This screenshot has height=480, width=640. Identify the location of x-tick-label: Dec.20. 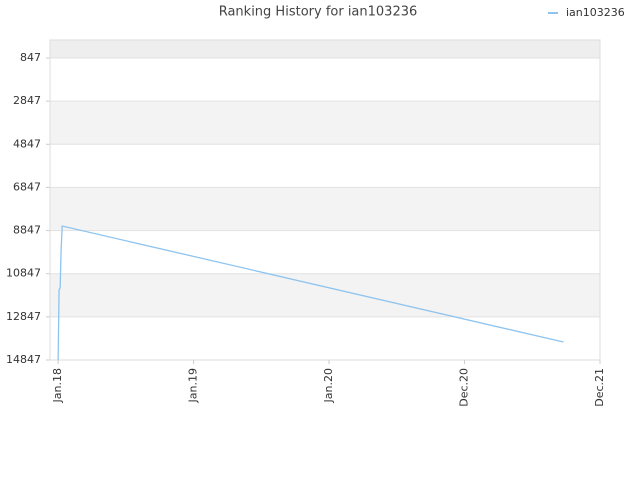
(464, 387).